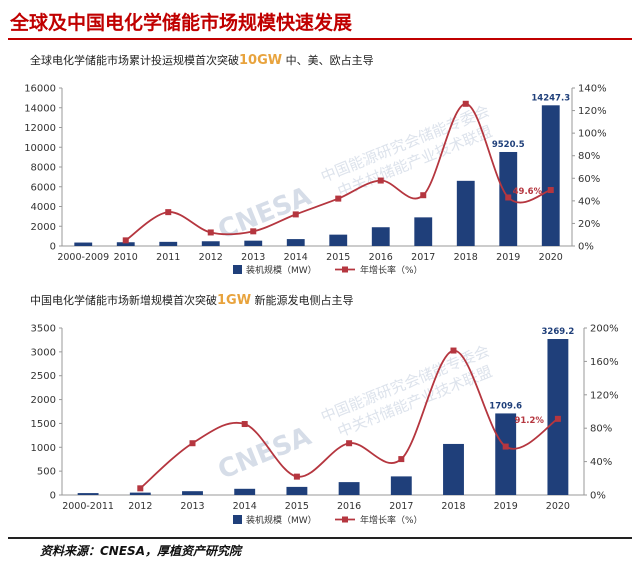  What do you see at coordinates (40, 128) in the screenshot?
I see `chart1-left-tick-label: 12000` at bounding box center [40, 128].